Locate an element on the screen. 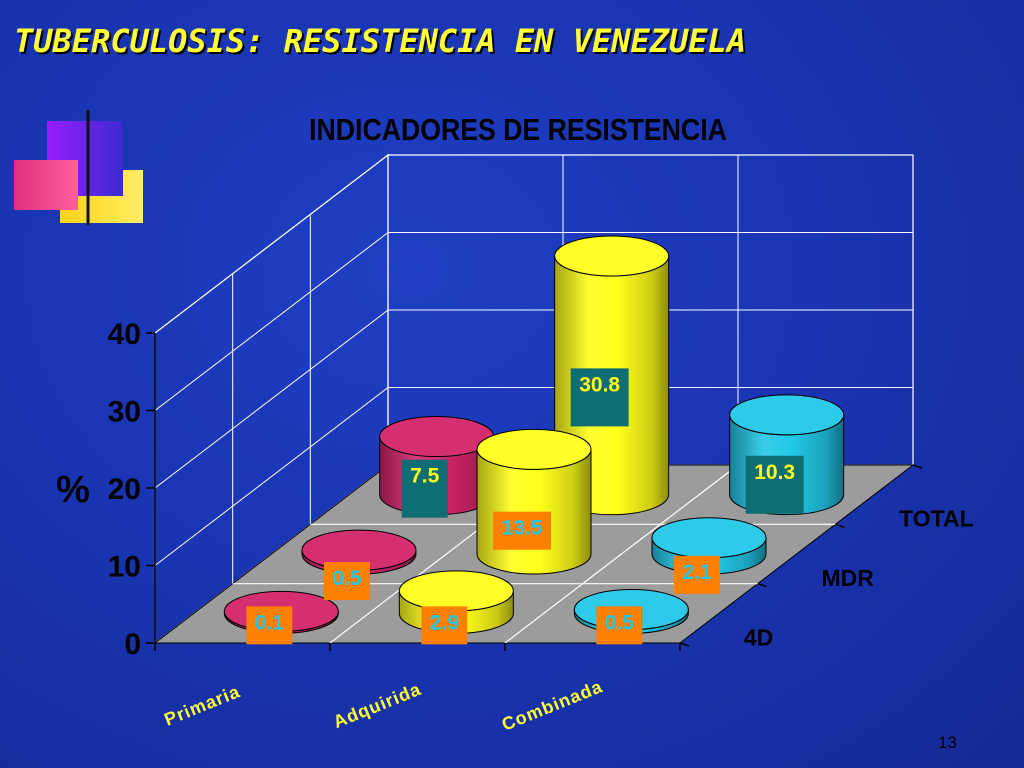 This screenshot has width=1024, height=768. chart-title: INDICADORES DE RESISTENCIA is located at coordinates (518, 129).